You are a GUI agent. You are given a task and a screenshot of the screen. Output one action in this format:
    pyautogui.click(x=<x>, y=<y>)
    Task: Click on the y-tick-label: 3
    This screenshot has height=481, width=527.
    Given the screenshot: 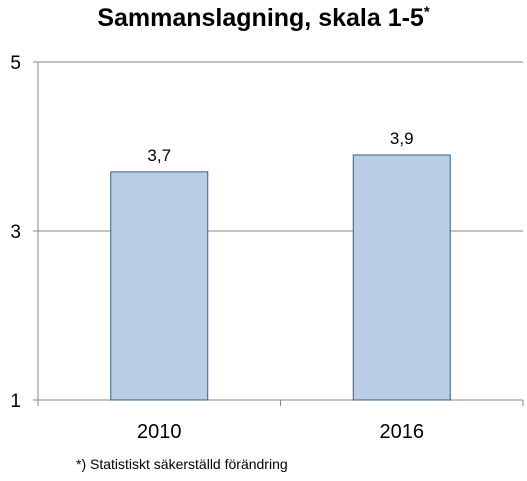 What is the action you would take?
    pyautogui.click(x=15, y=232)
    